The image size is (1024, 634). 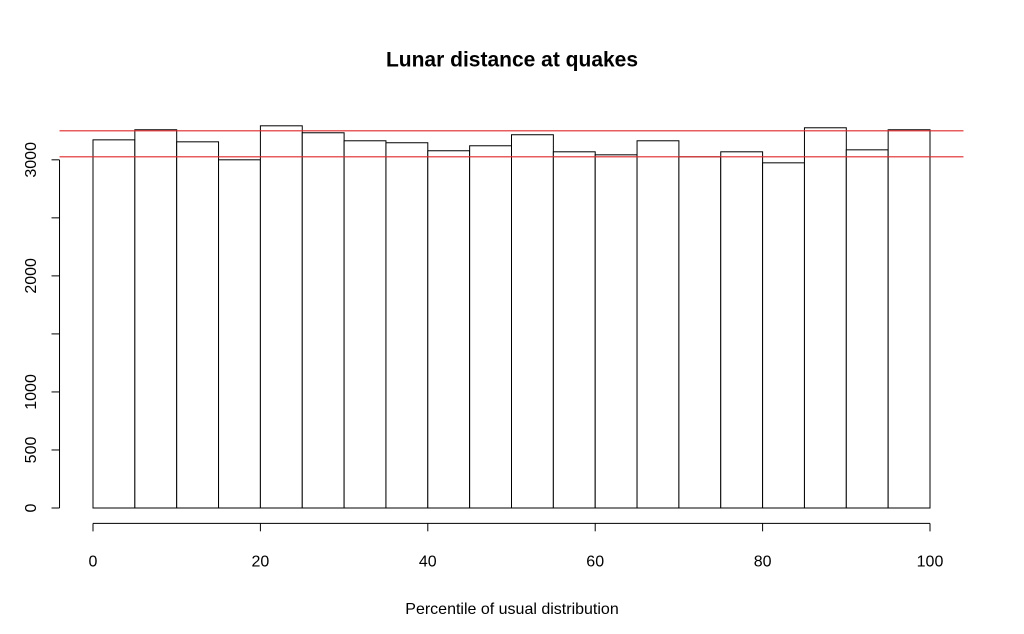 I want to click on x-tick-label: 40, so click(x=428, y=562).